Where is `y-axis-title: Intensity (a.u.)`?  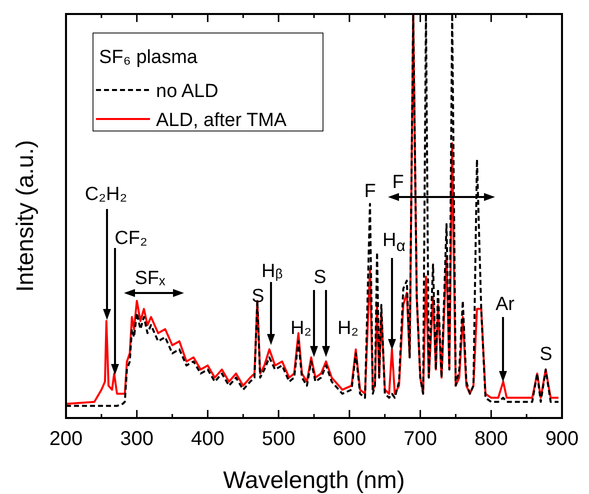
y-axis-title: Intensity (a.u.) is located at coordinates (25, 216).